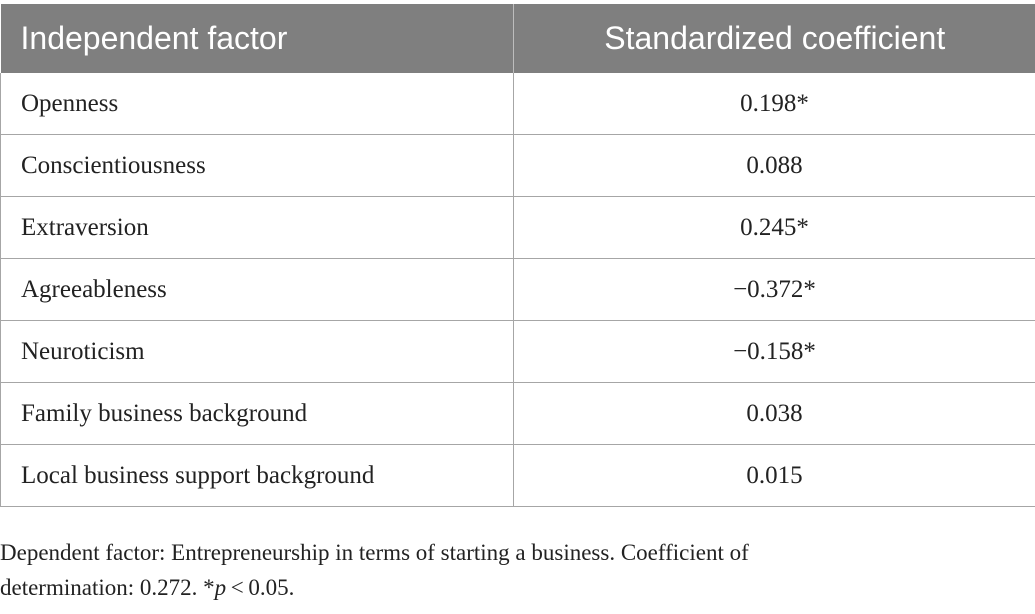  I want to click on footnote-determination: determination: 0.272. *, so click(107, 587).